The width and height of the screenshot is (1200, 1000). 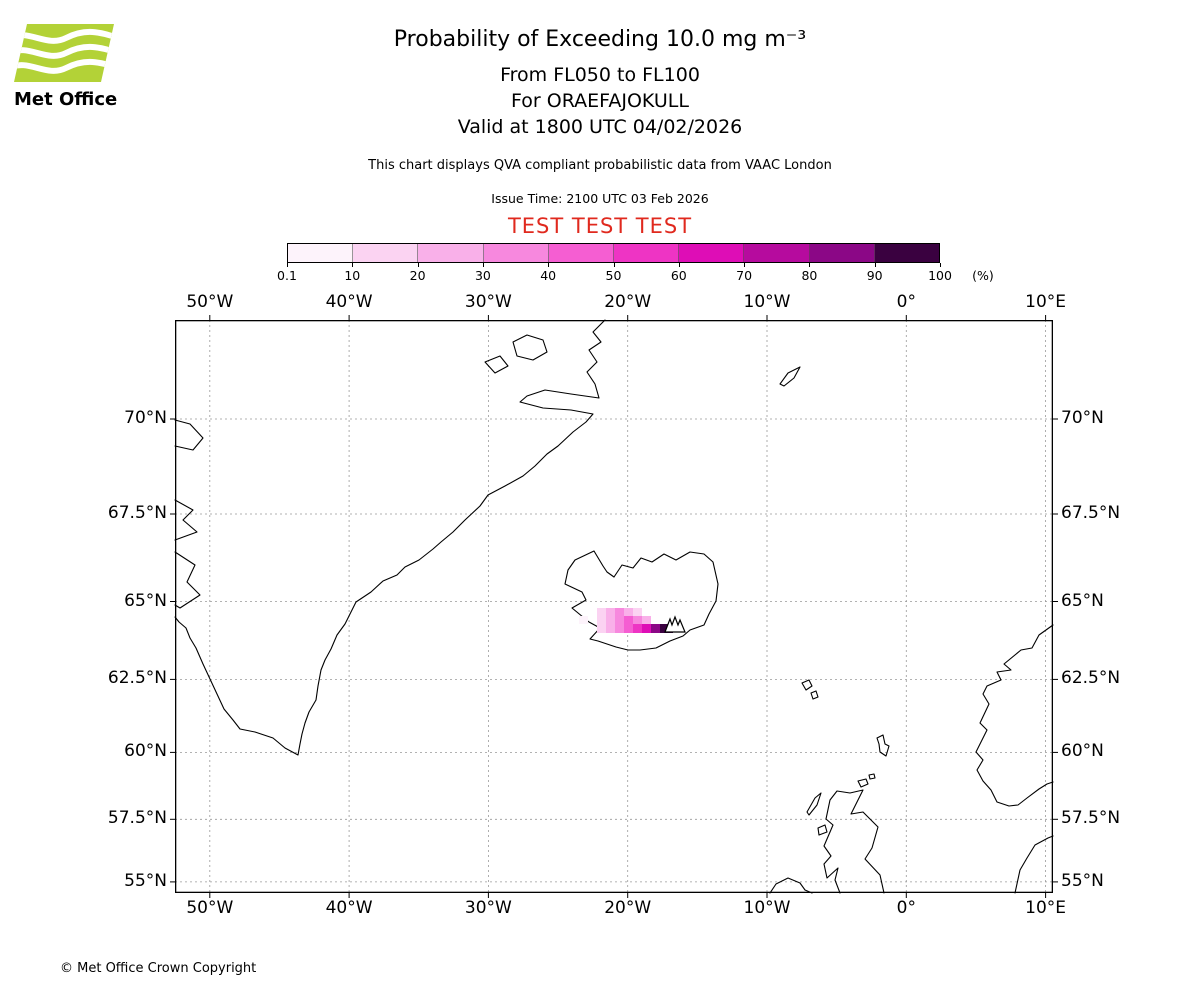 I want to click on lon-label-bottom: 40°W, so click(x=349, y=908).